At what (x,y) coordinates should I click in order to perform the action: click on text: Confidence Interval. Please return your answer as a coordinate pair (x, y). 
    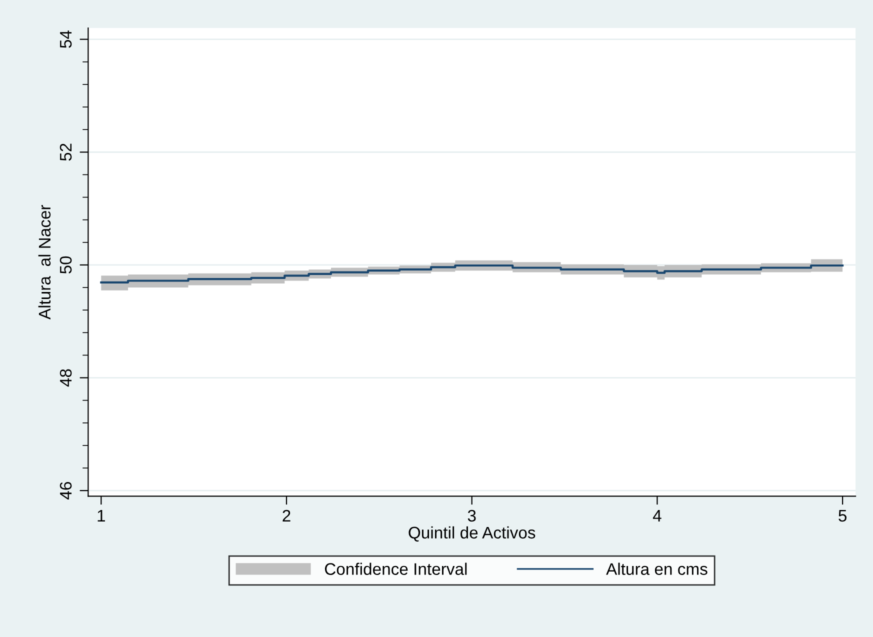
    Looking at the image, I should click on (395, 568).